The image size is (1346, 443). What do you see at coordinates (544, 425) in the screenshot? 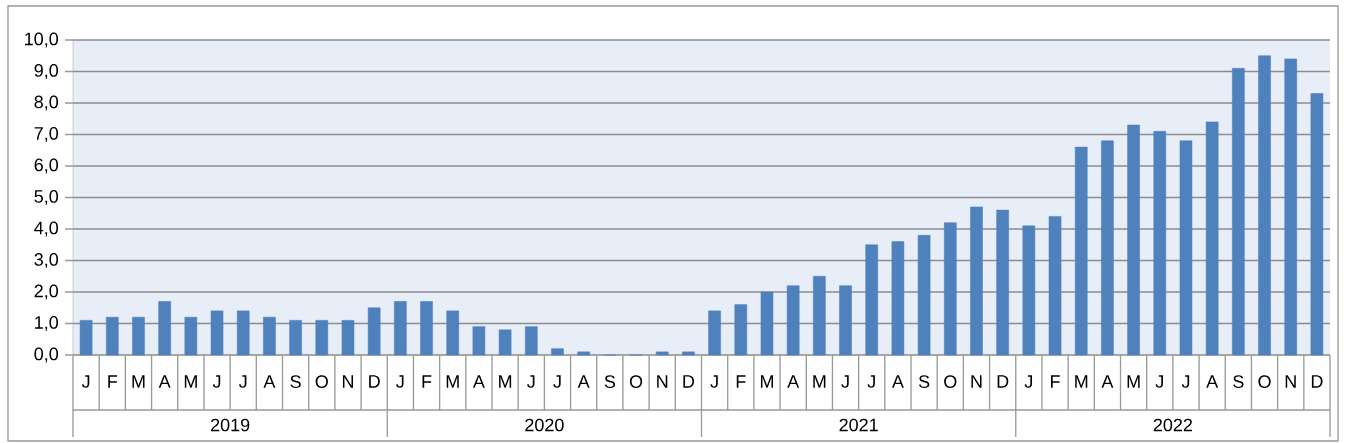
I see `text: 2020` at bounding box center [544, 425].